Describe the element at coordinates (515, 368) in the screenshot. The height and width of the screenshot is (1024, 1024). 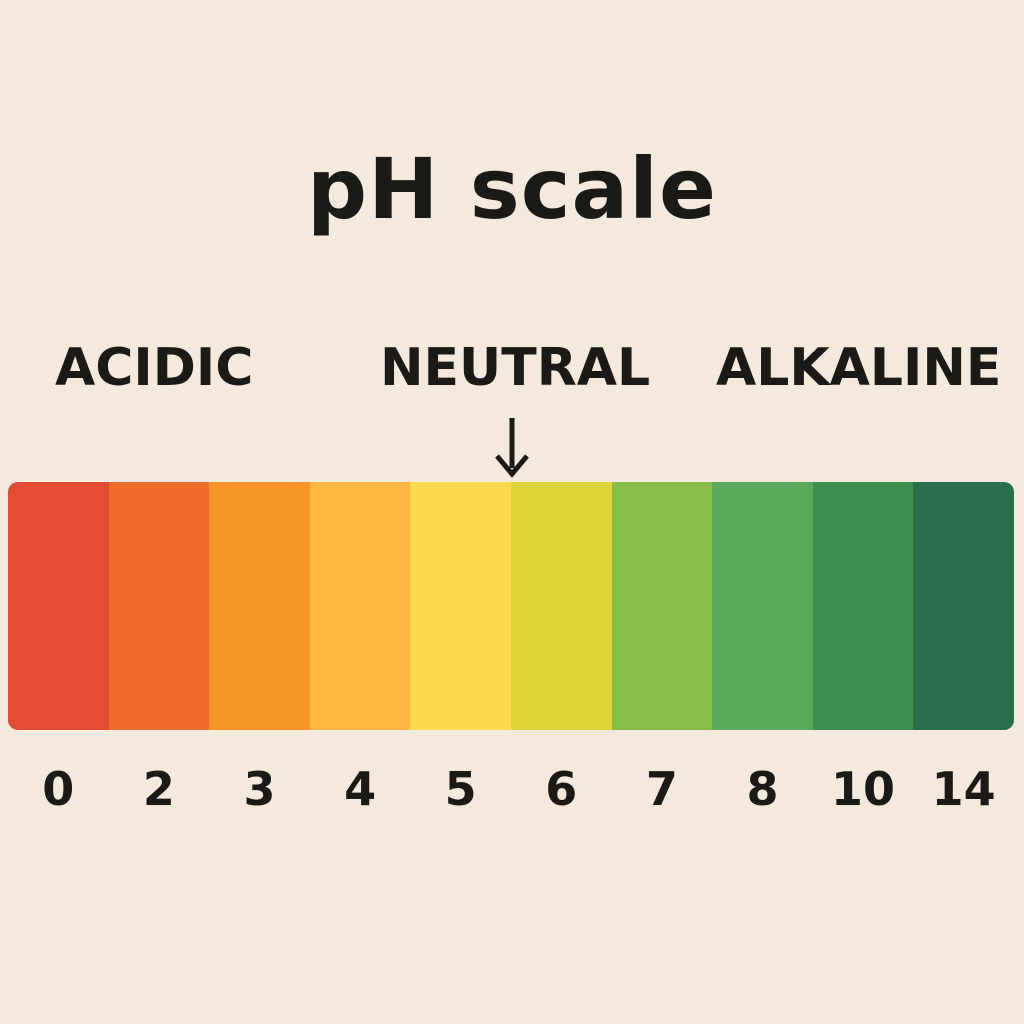
I see `neutral-label: NEUTRAL` at that location.